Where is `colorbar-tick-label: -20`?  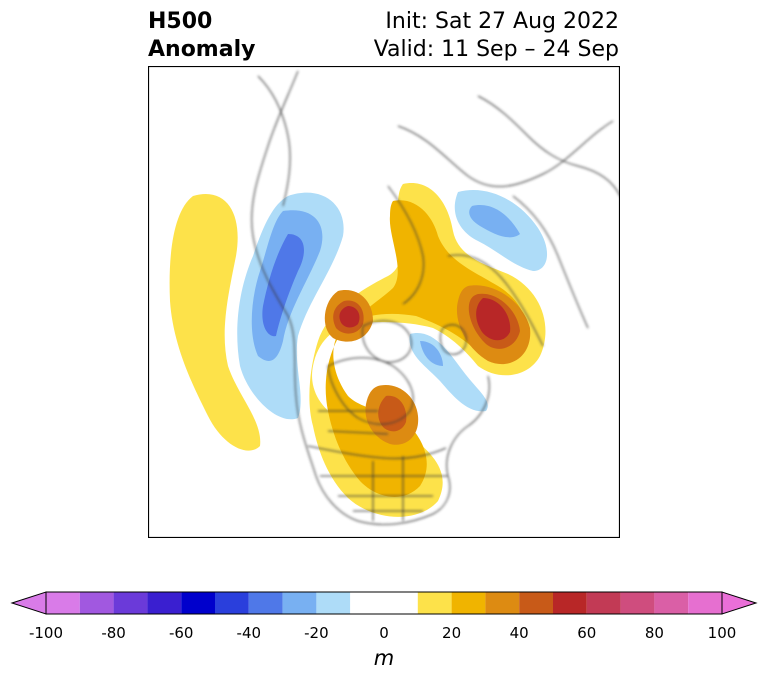
colorbar-tick-label: -20 is located at coordinates (316, 633).